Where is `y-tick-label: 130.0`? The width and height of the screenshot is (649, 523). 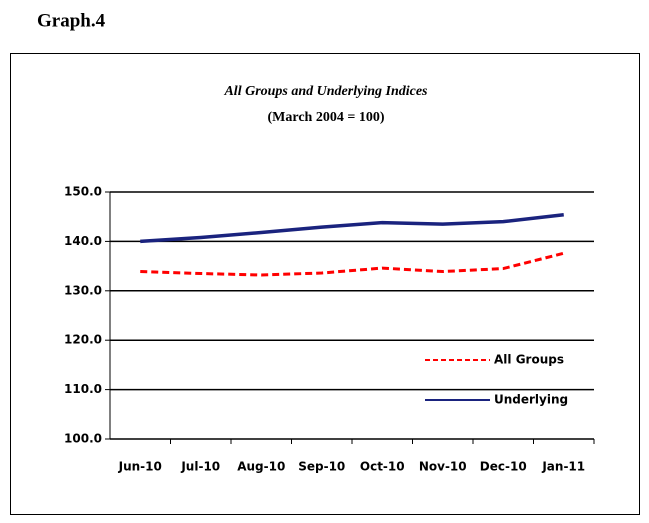 y-tick-label: 130.0 is located at coordinates (83, 290).